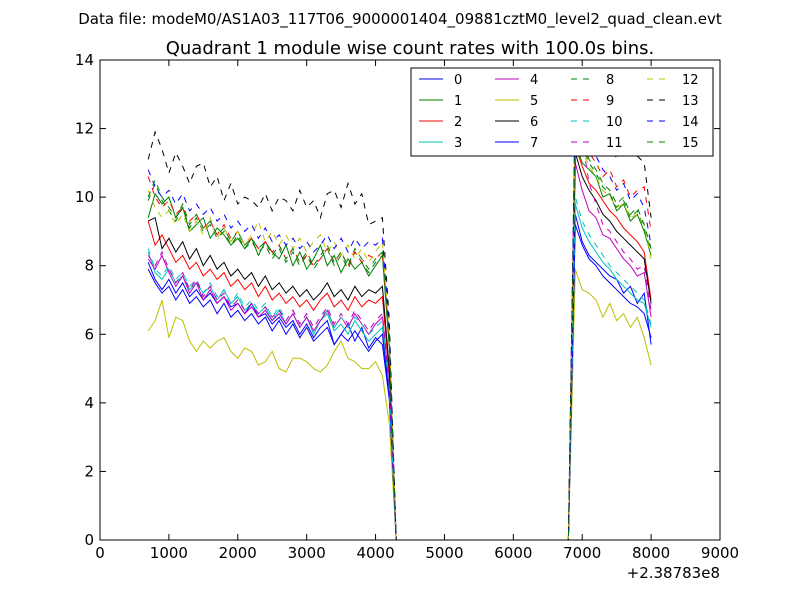 The image size is (800, 600). Describe the element at coordinates (89, 471) in the screenshot. I see `y-tick-label: 2` at that location.